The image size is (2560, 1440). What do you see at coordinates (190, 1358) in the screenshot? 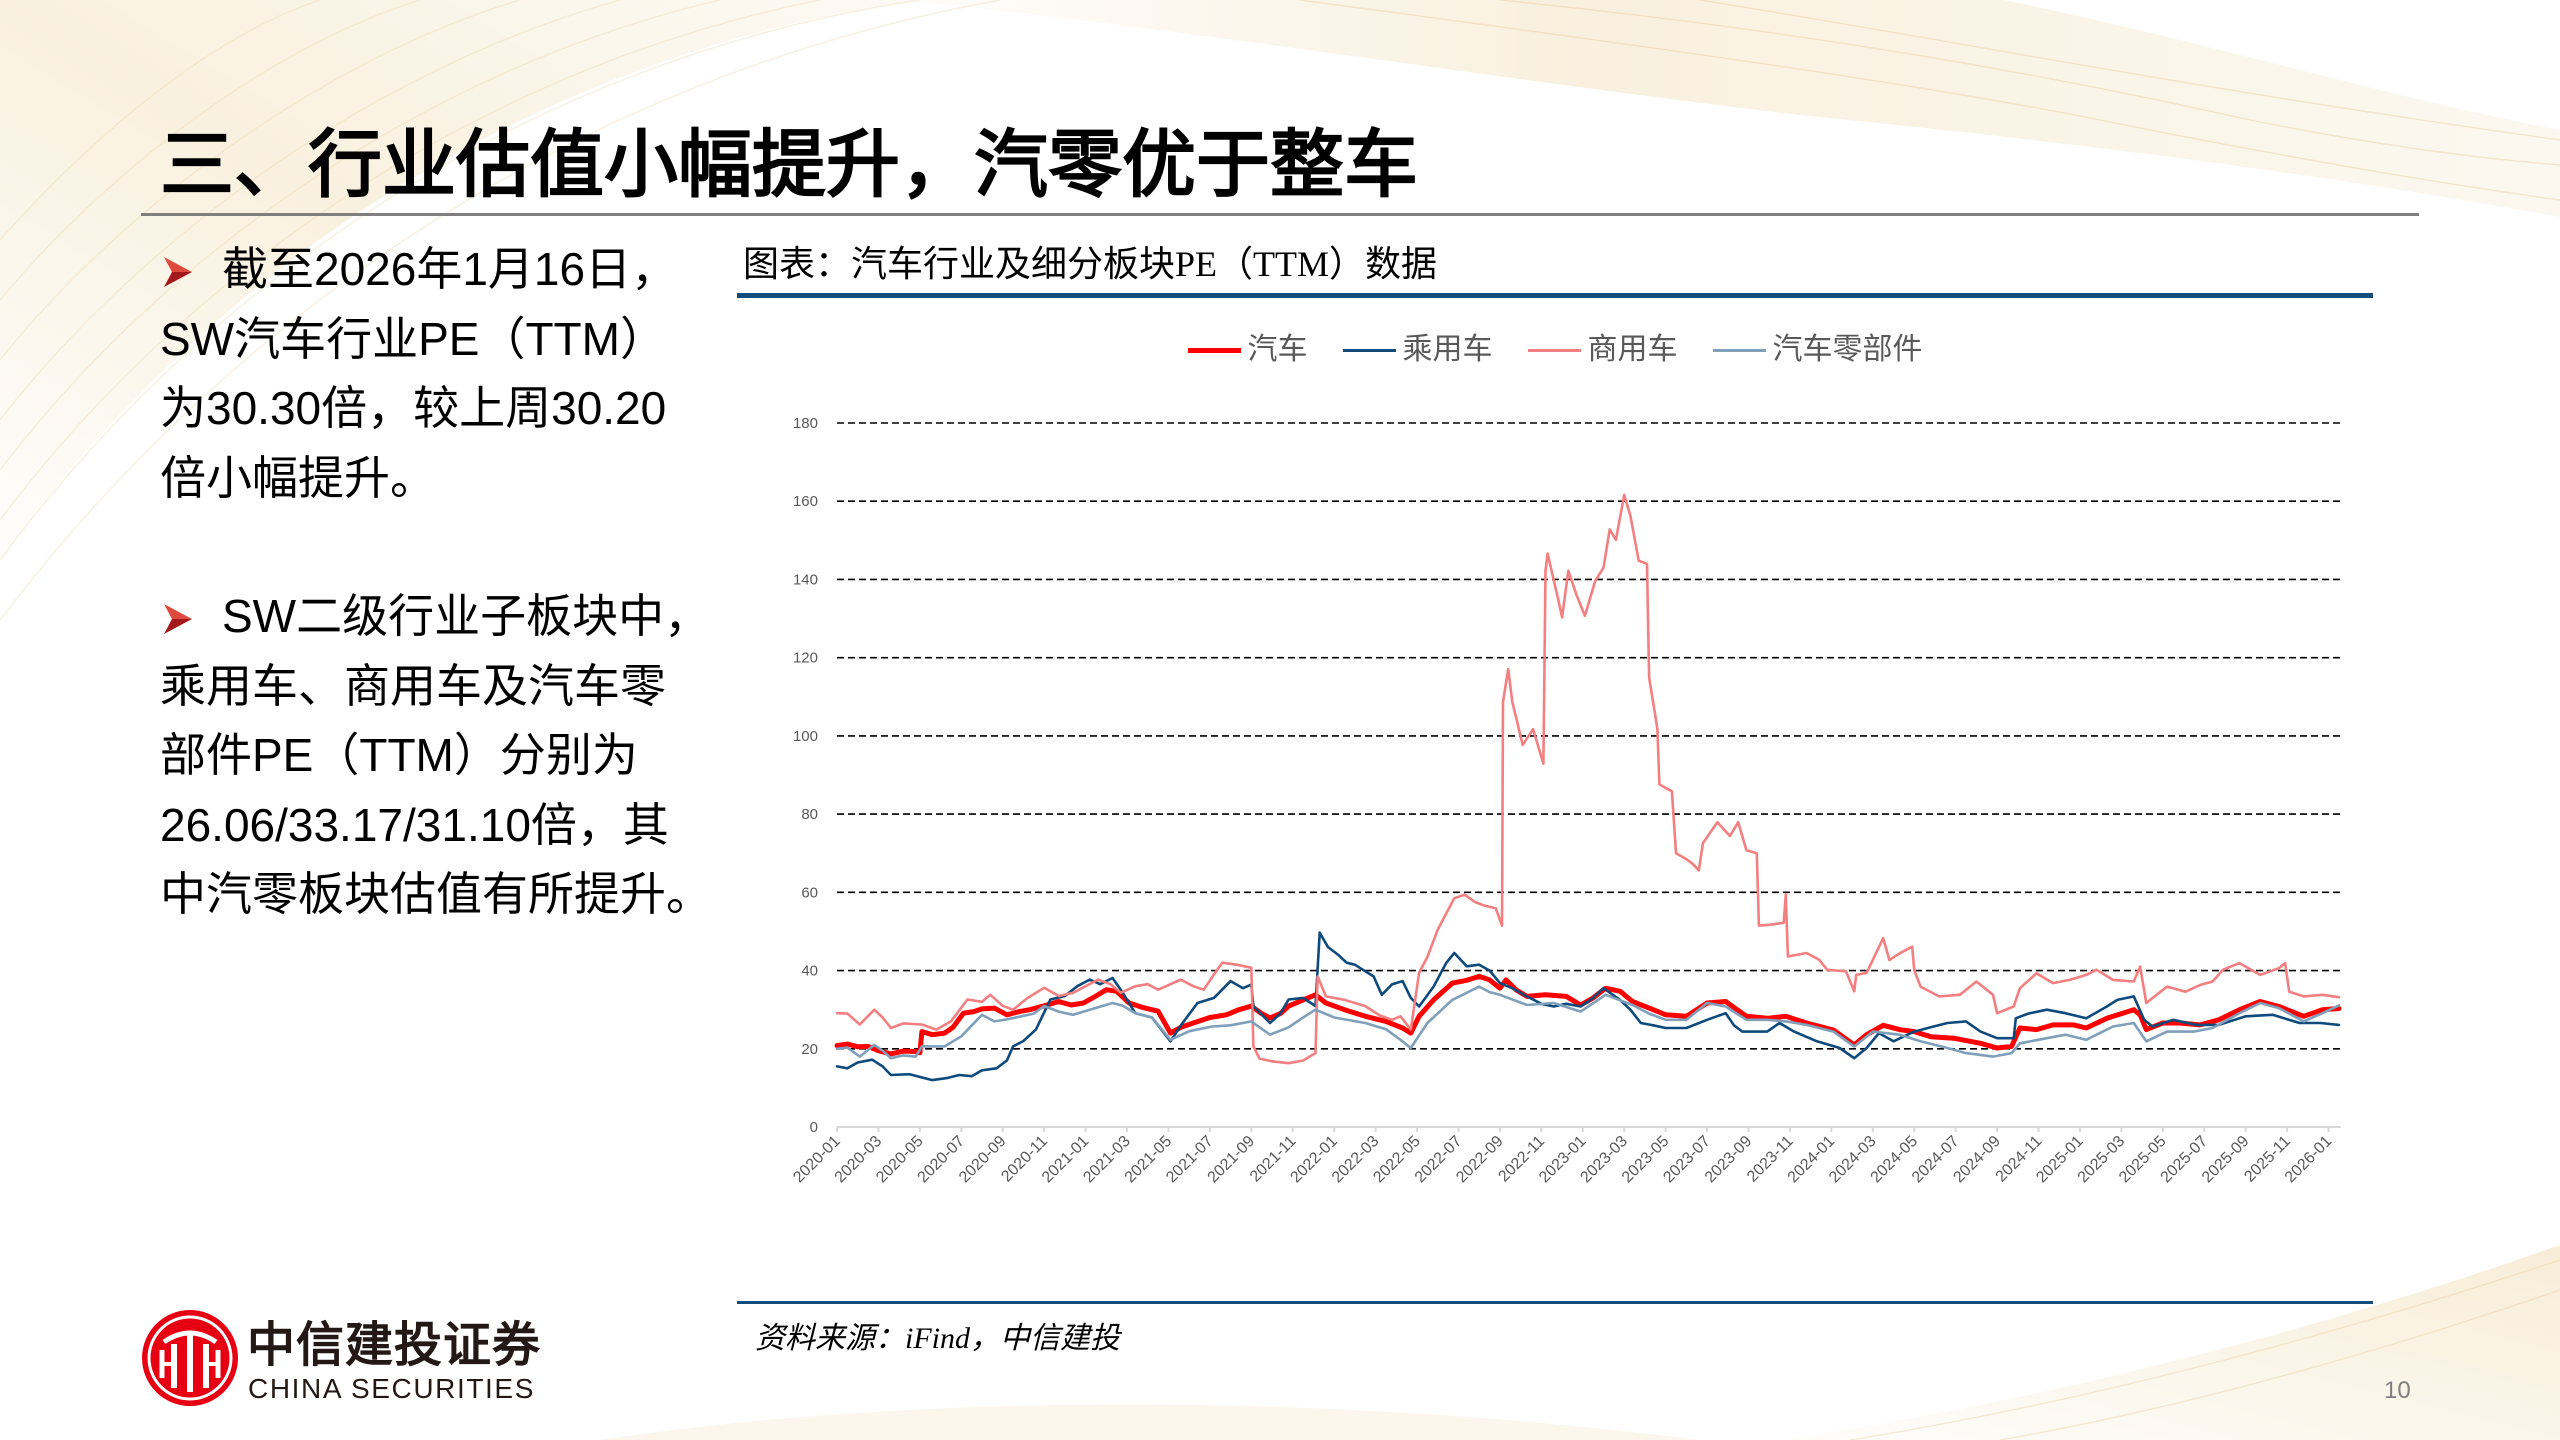
I see `citic-logo-icon` at bounding box center [190, 1358].